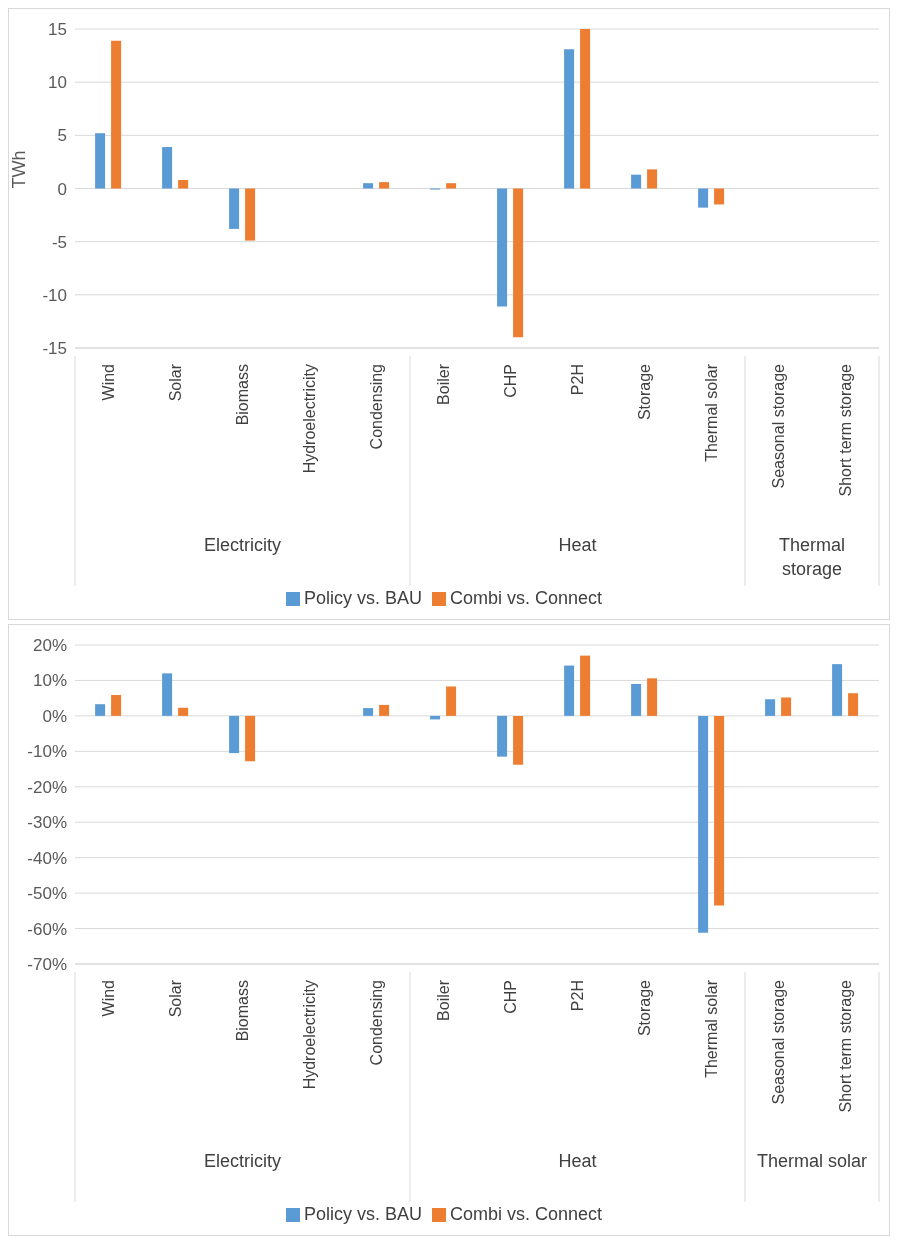 Image resolution: width=899 pixels, height=1258 pixels. I want to click on text: Thermal solar, so click(812, 1161).